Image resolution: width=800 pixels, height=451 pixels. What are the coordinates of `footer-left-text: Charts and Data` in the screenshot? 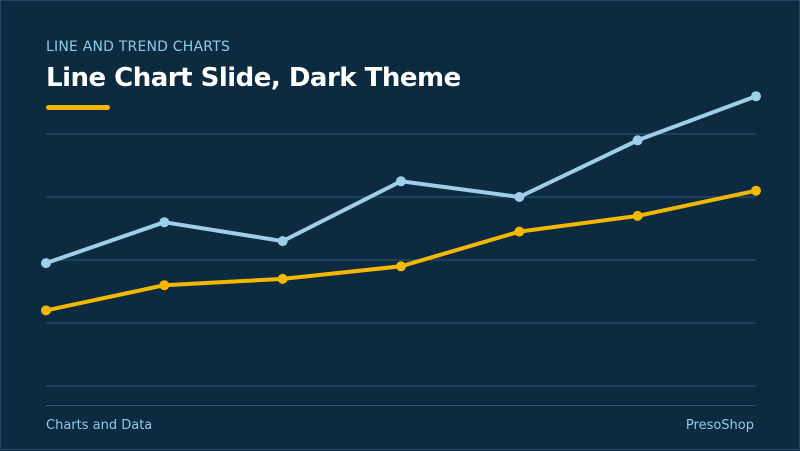 It's located at (99, 425).